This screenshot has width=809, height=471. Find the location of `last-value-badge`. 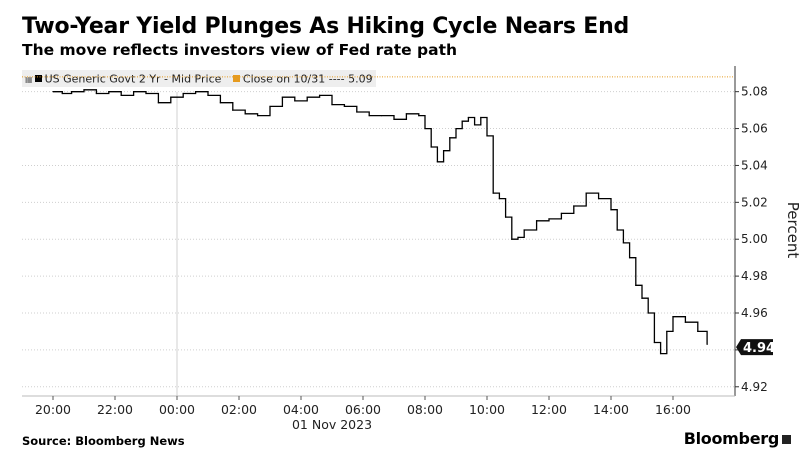

last-value-badge is located at coordinates (754, 347).